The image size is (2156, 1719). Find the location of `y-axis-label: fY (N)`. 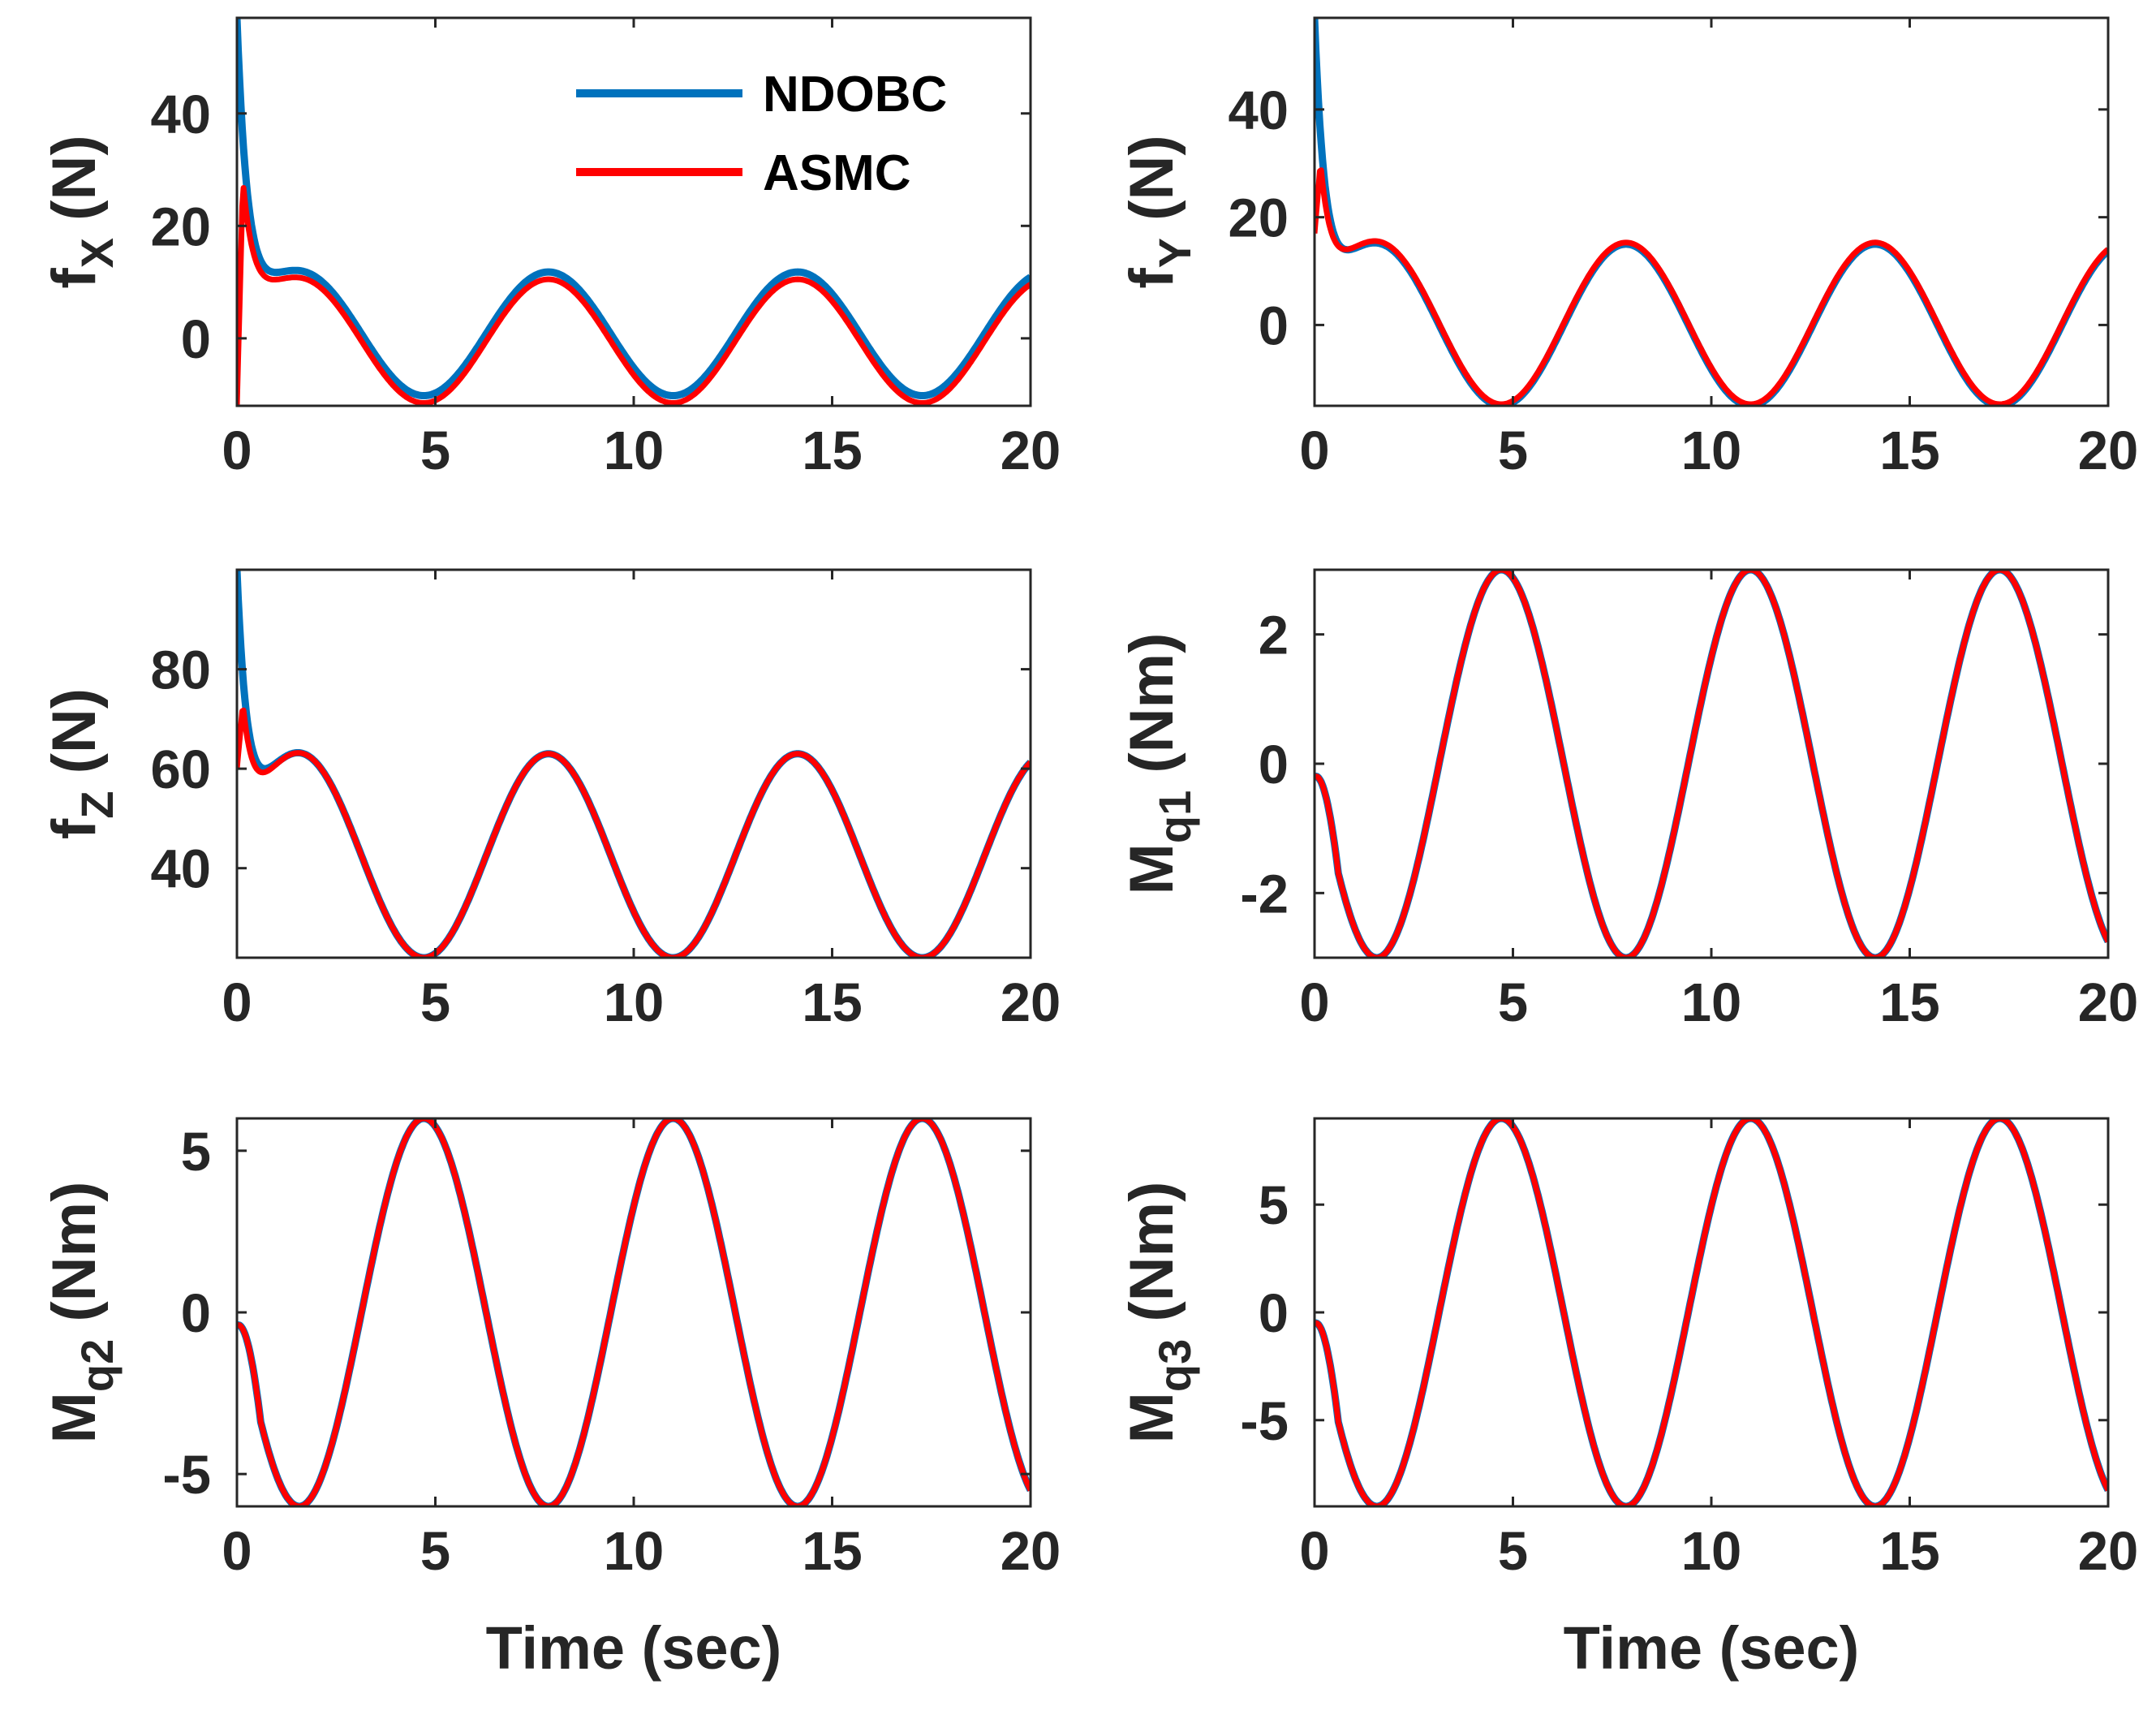

y-axis-label: fY (N) is located at coordinates (1158, 211).